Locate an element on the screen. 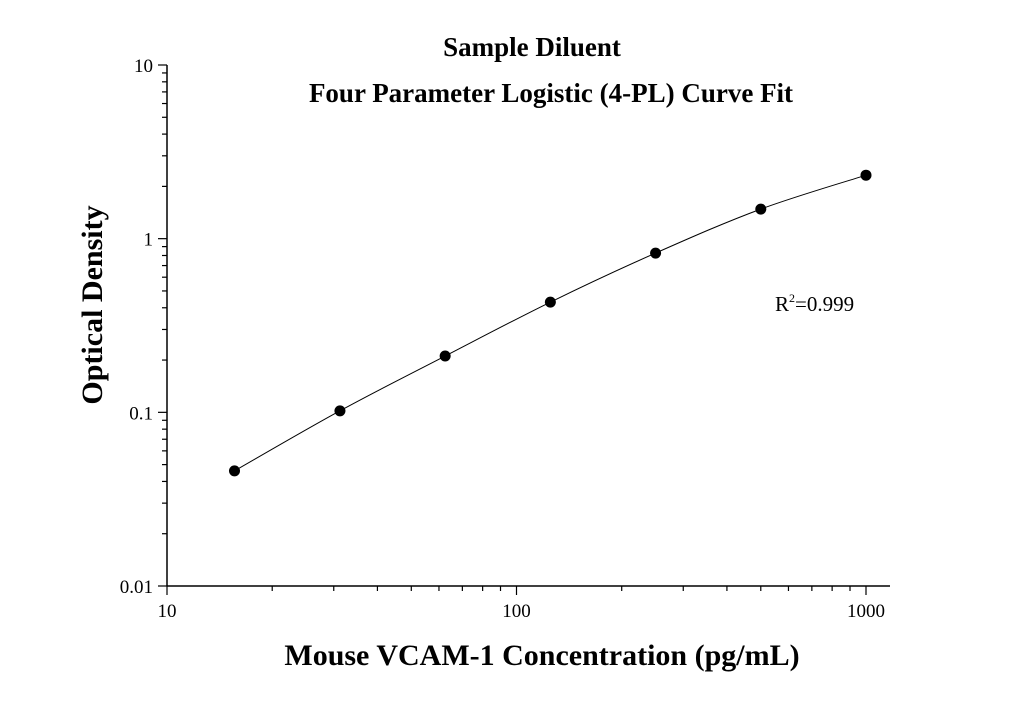  y-axis-label: Optical Density is located at coordinates (92, 304).